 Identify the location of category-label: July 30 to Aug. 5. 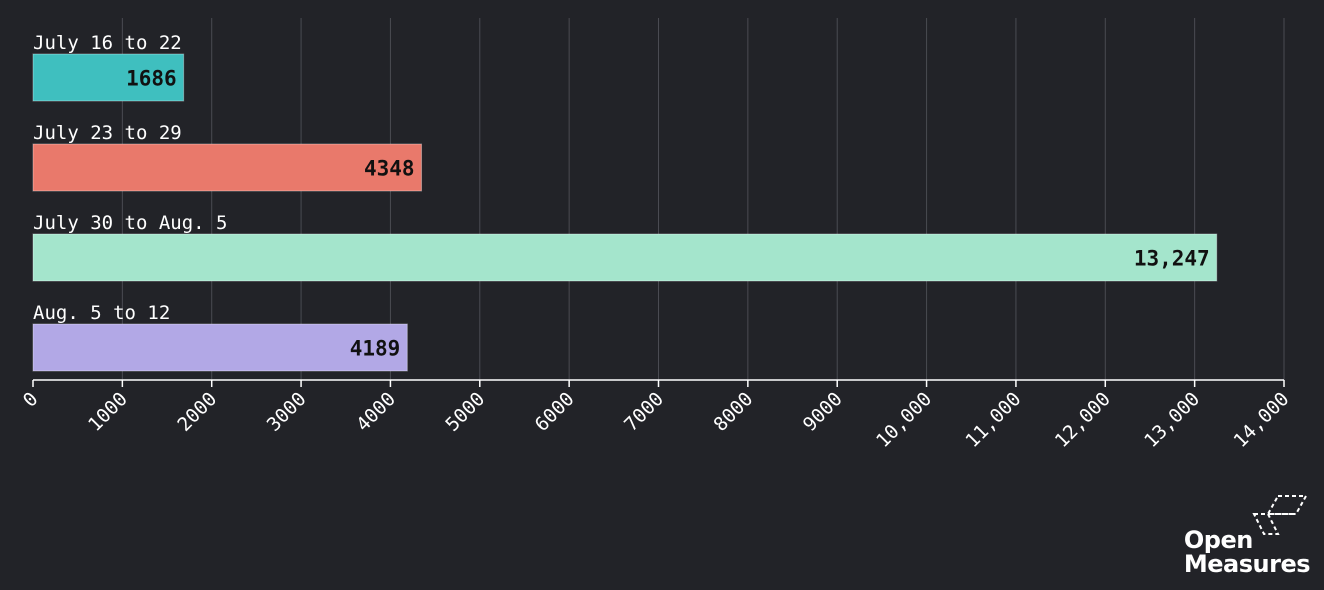
(130, 223).